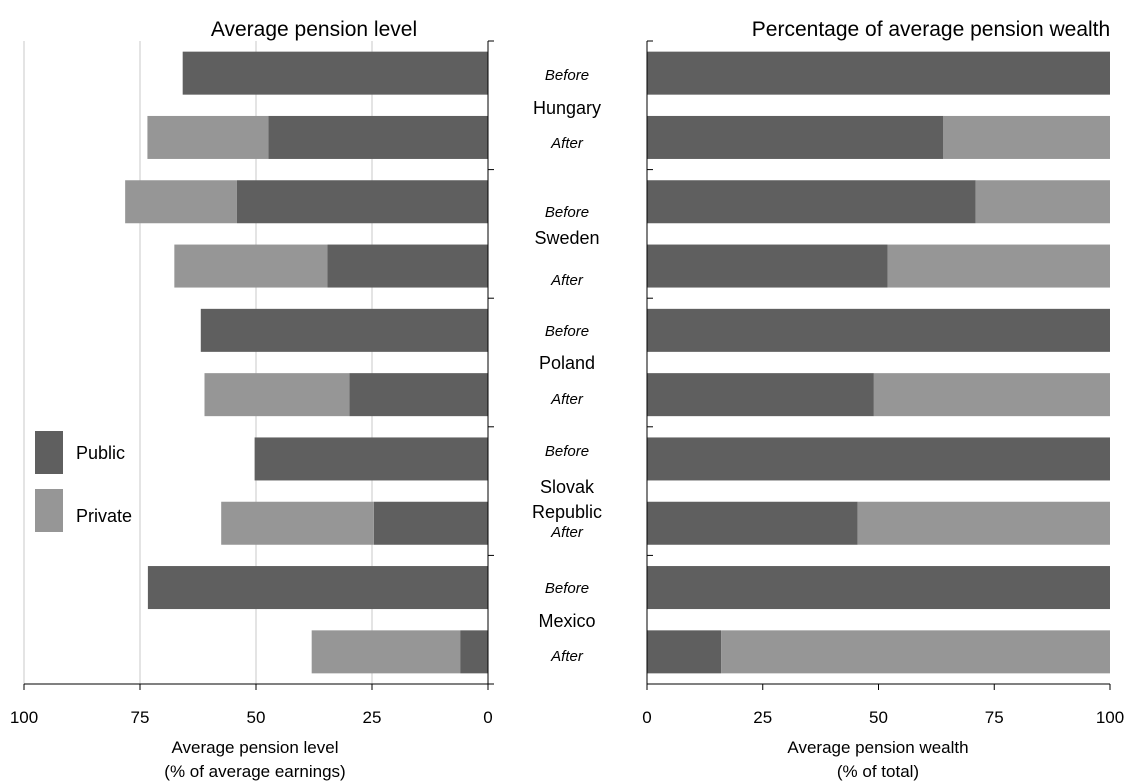  Describe the element at coordinates (566, 238) in the screenshot. I see `country-label: Sweden` at that location.